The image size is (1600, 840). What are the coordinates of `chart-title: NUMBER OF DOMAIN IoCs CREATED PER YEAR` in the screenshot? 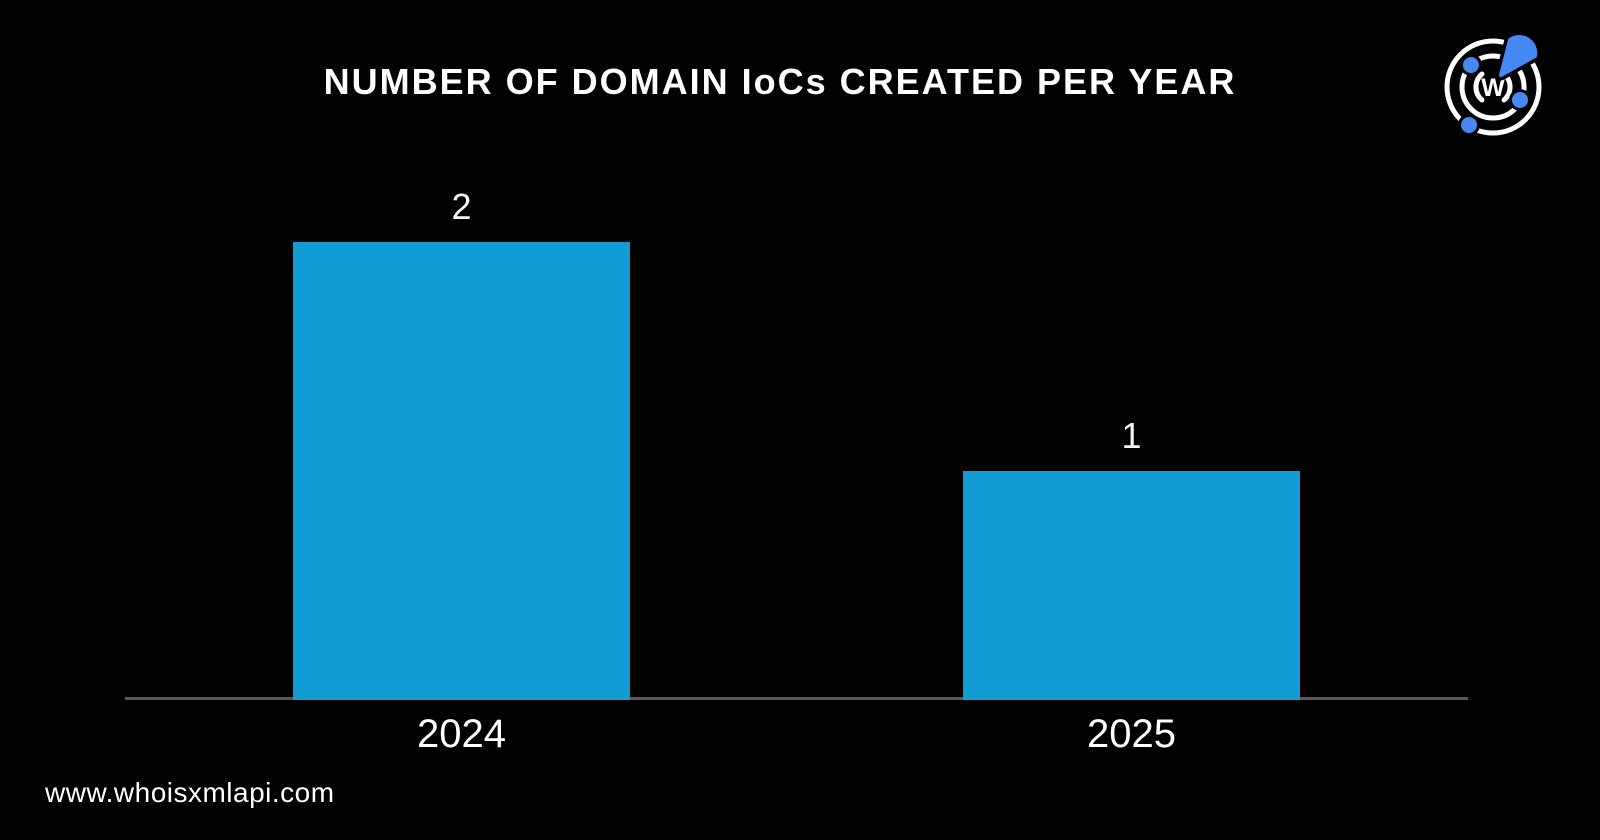 It's located at (780, 81).